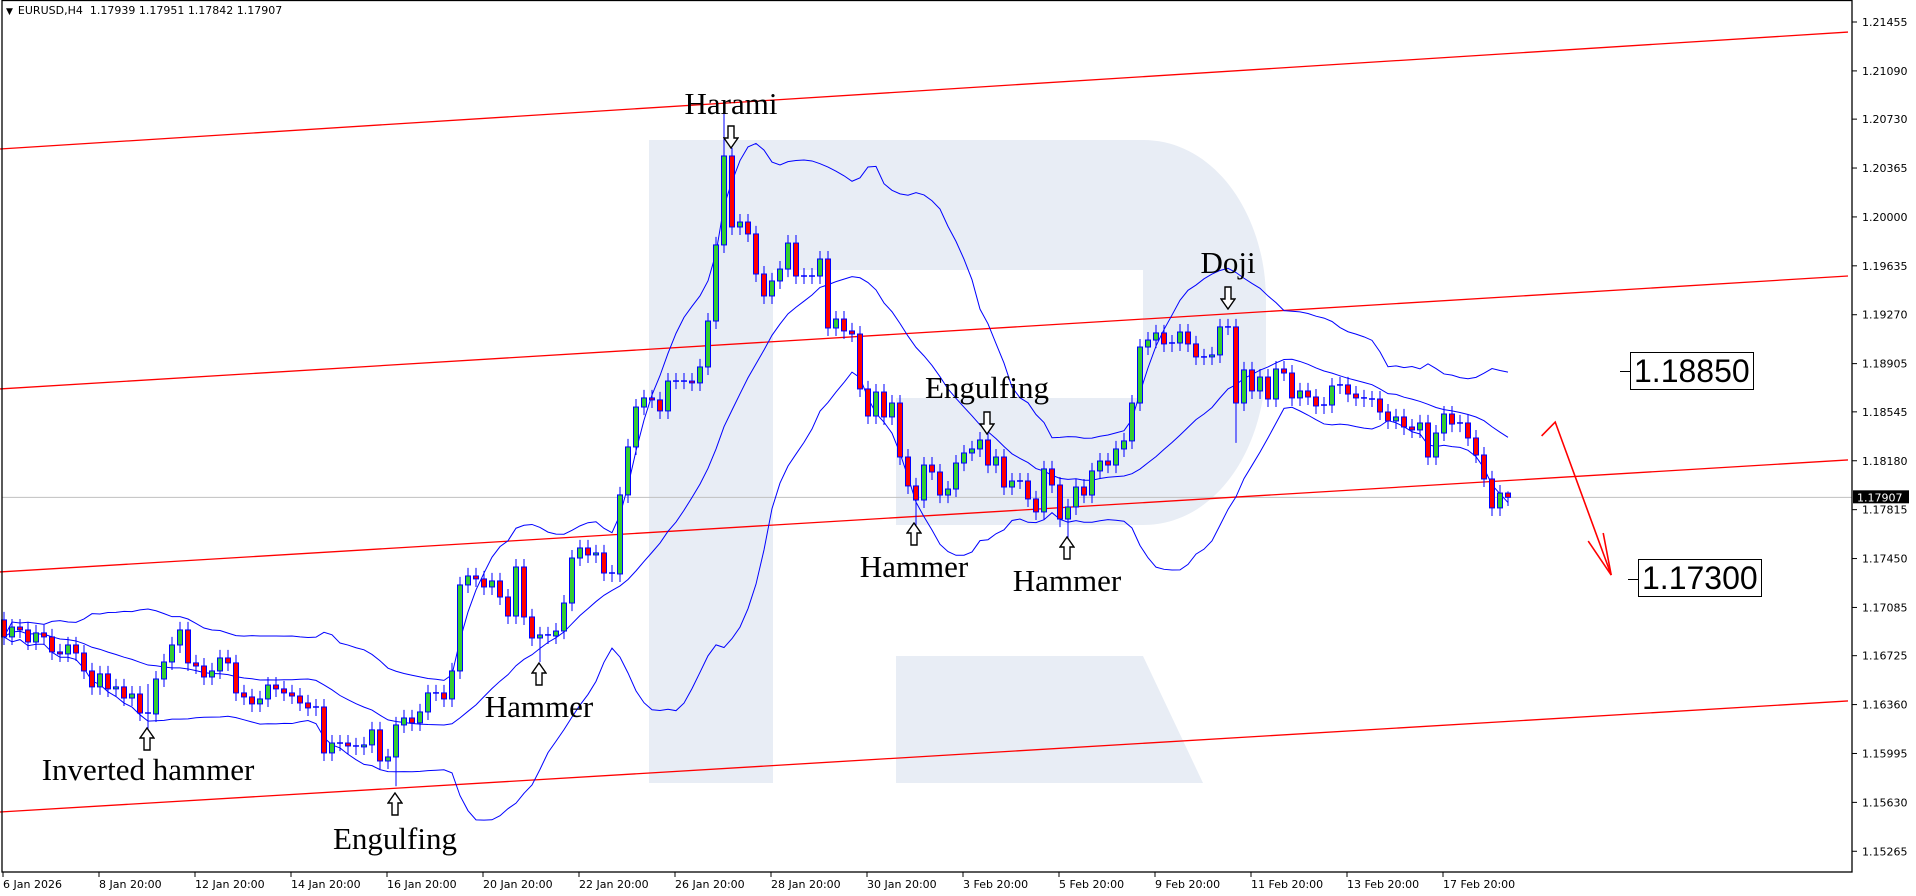  Describe the element at coordinates (1187, 884) in the screenshot. I see `time-tick-label: 9 Feb 20:00` at that location.